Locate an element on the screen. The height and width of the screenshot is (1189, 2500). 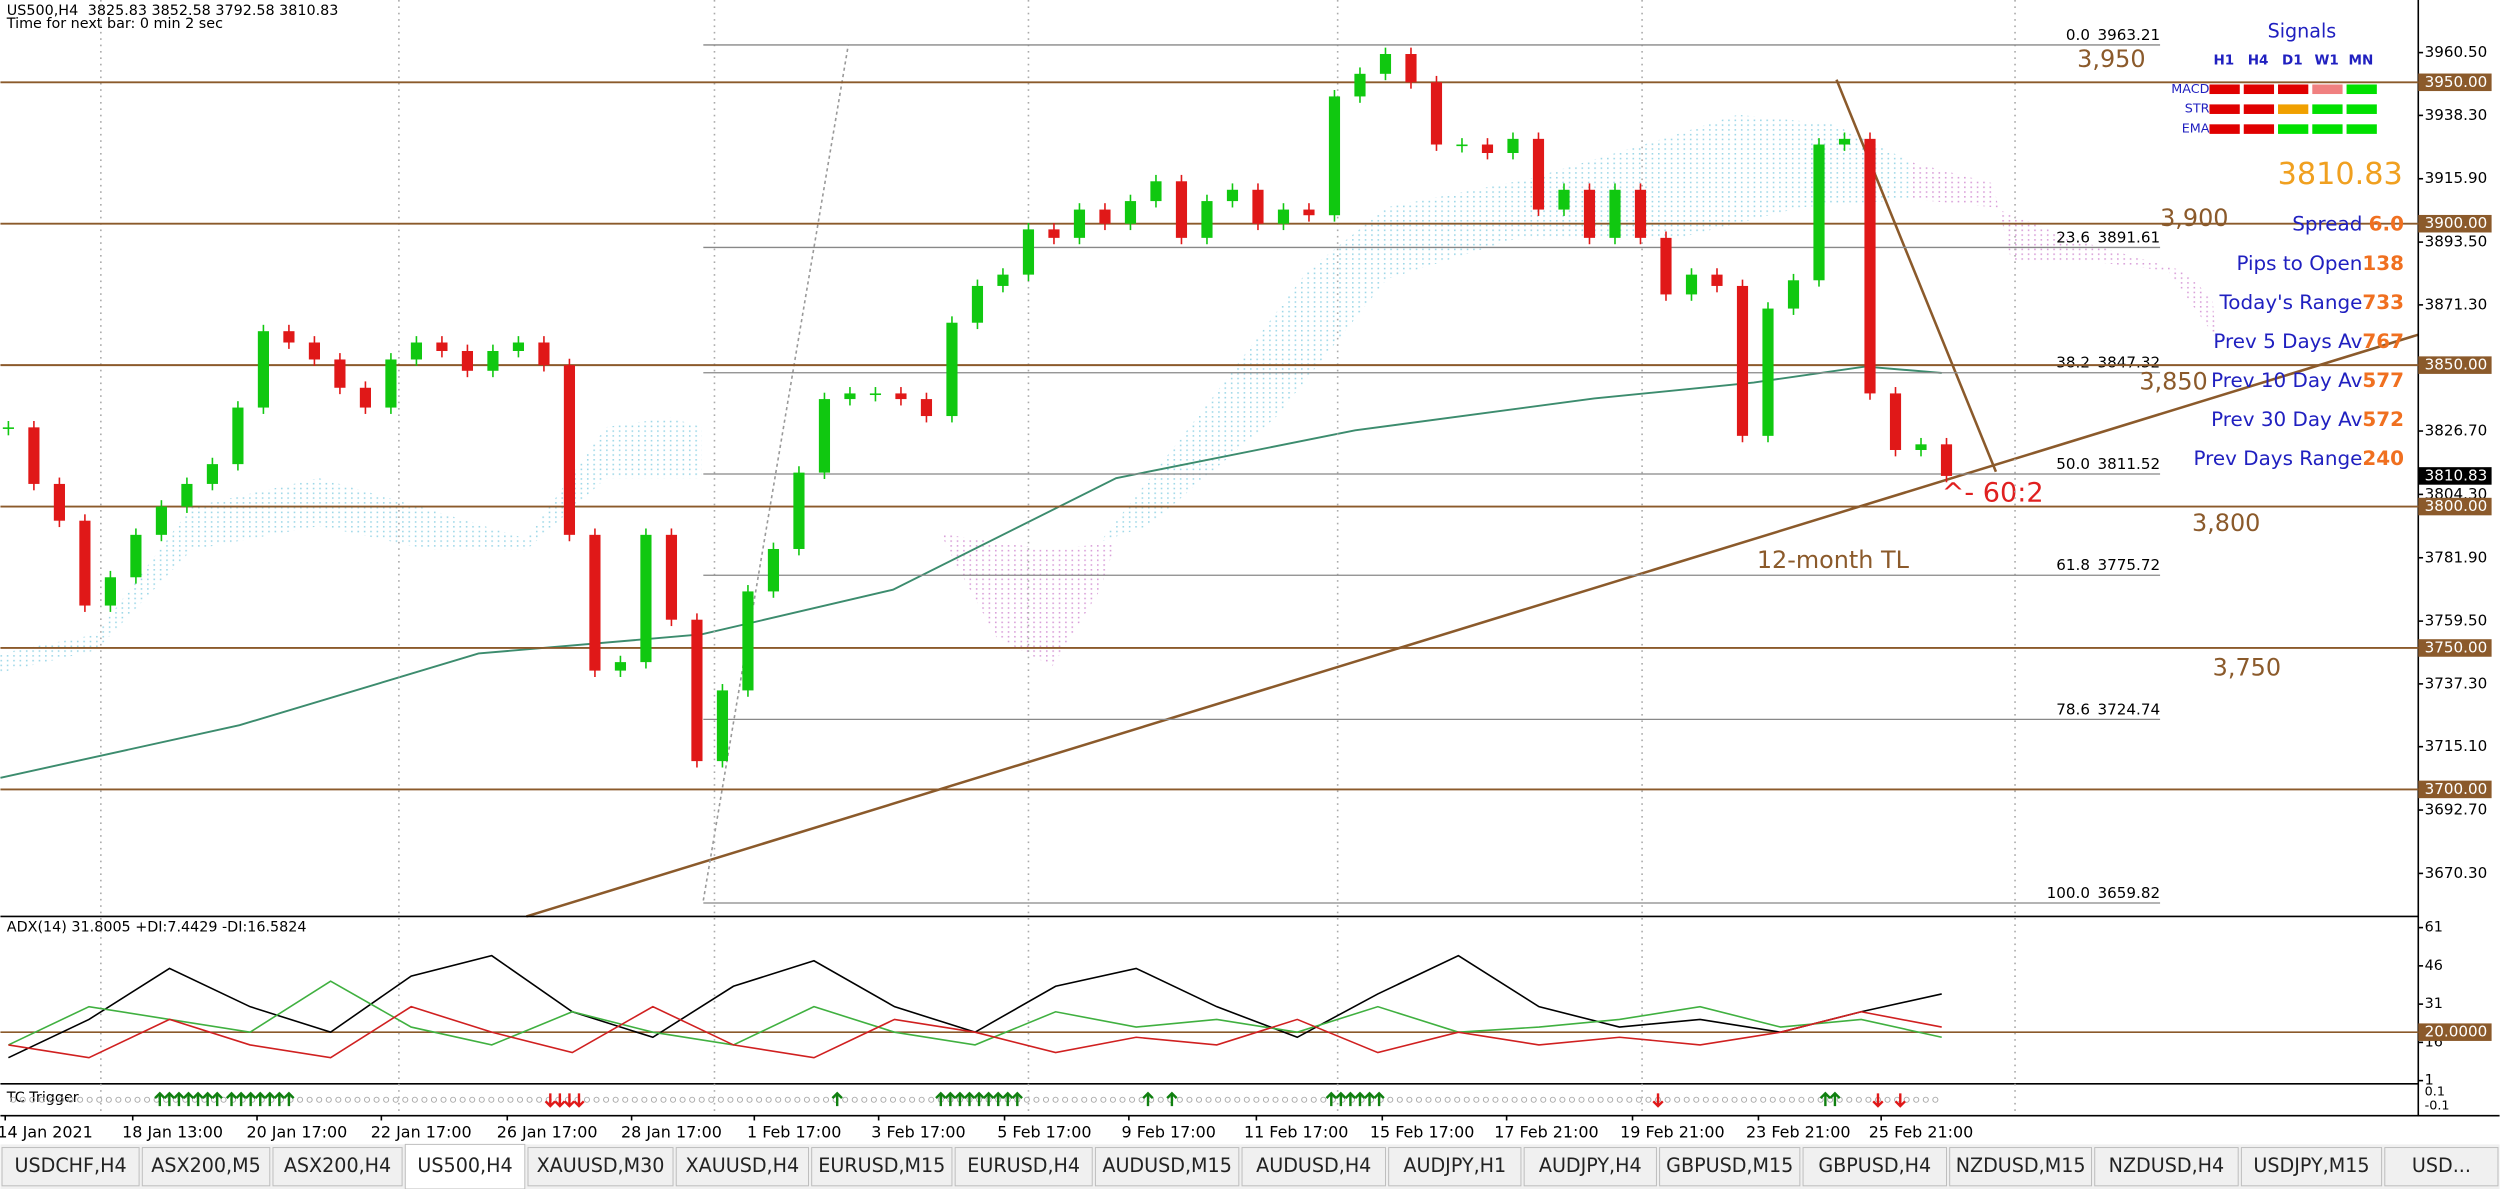
level-box is located at coordinates (2455, 648).